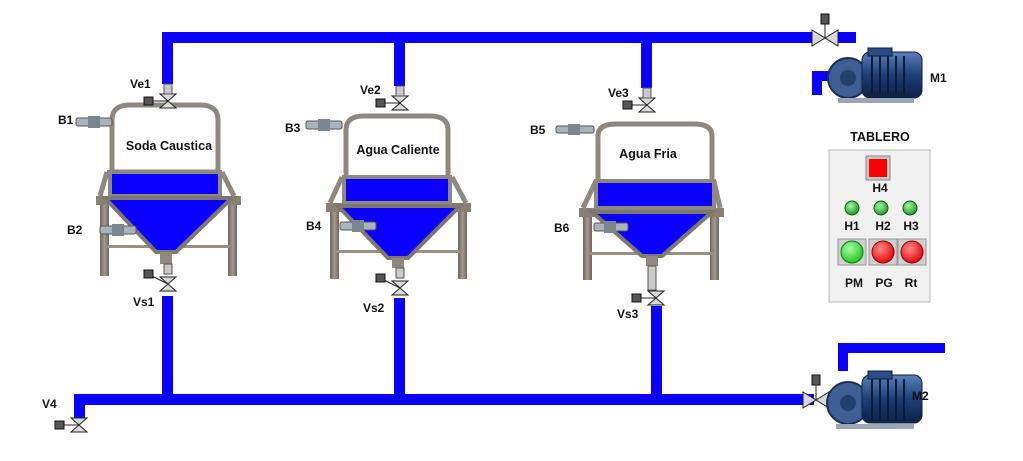 This screenshot has width=1023, height=461. I want to click on control-panel: TABLERO H4 H1 H2 H3 PM PG, so click(879, 216).